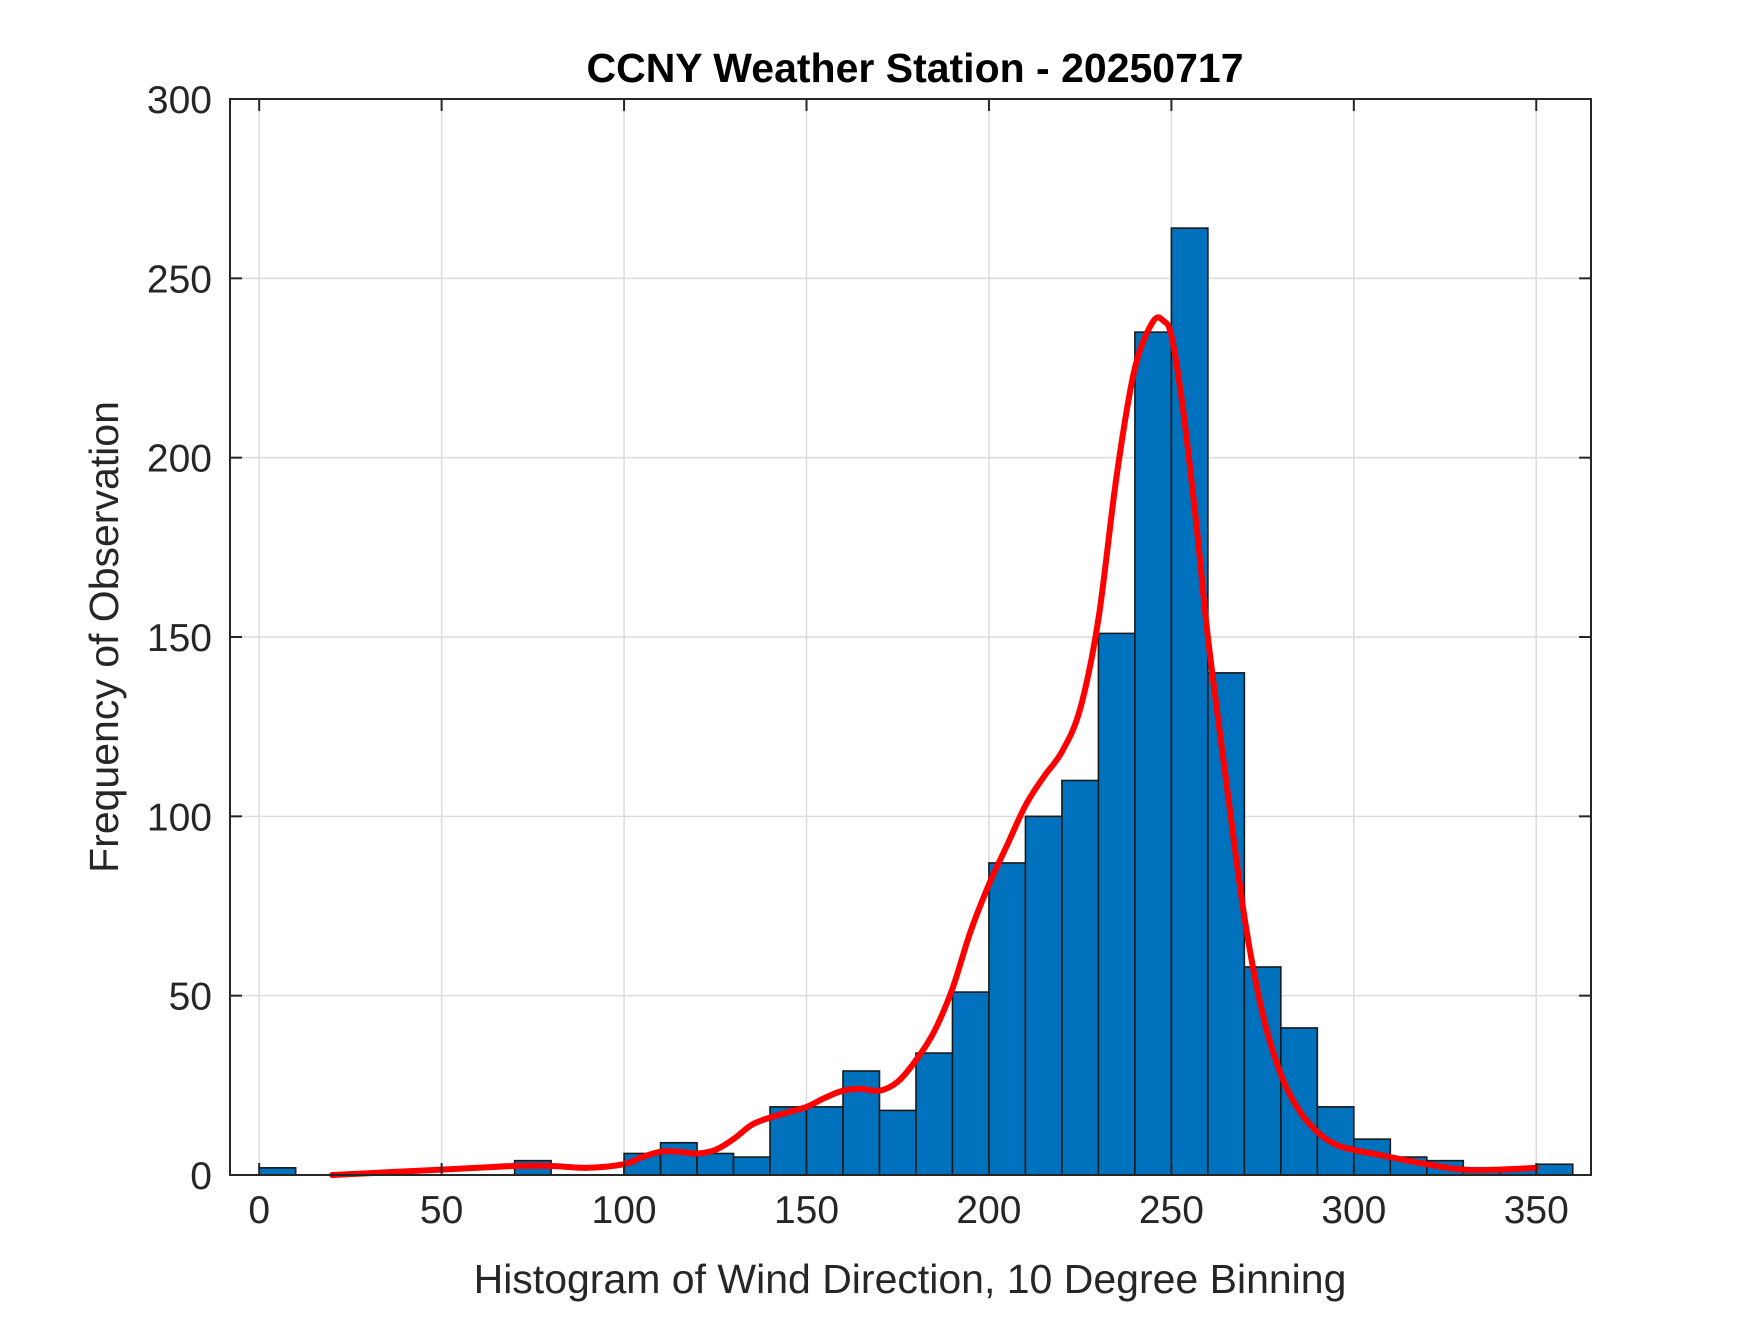 This screenshot has width=1750, height=1318. I want to click on y-tick-label: 100, so click(179, 817).